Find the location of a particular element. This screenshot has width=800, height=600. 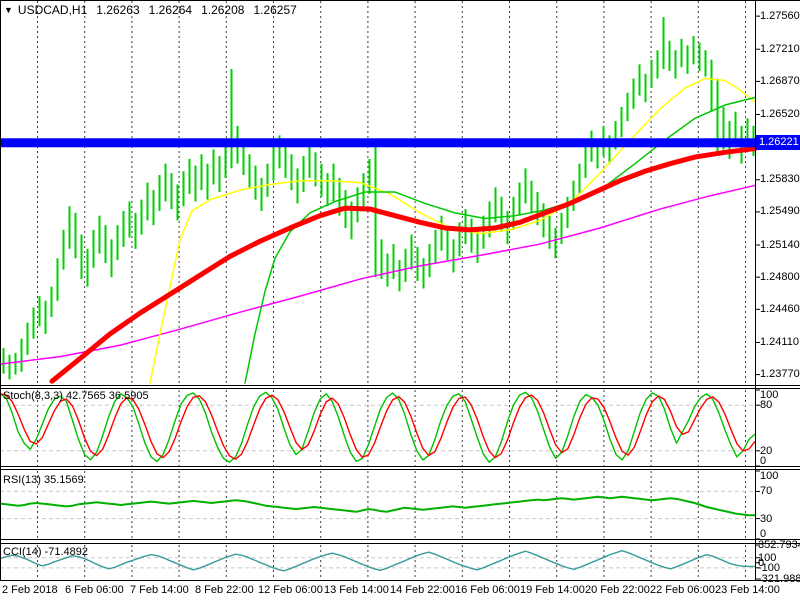

stoch-main-line is located at coordinates (378, 427).